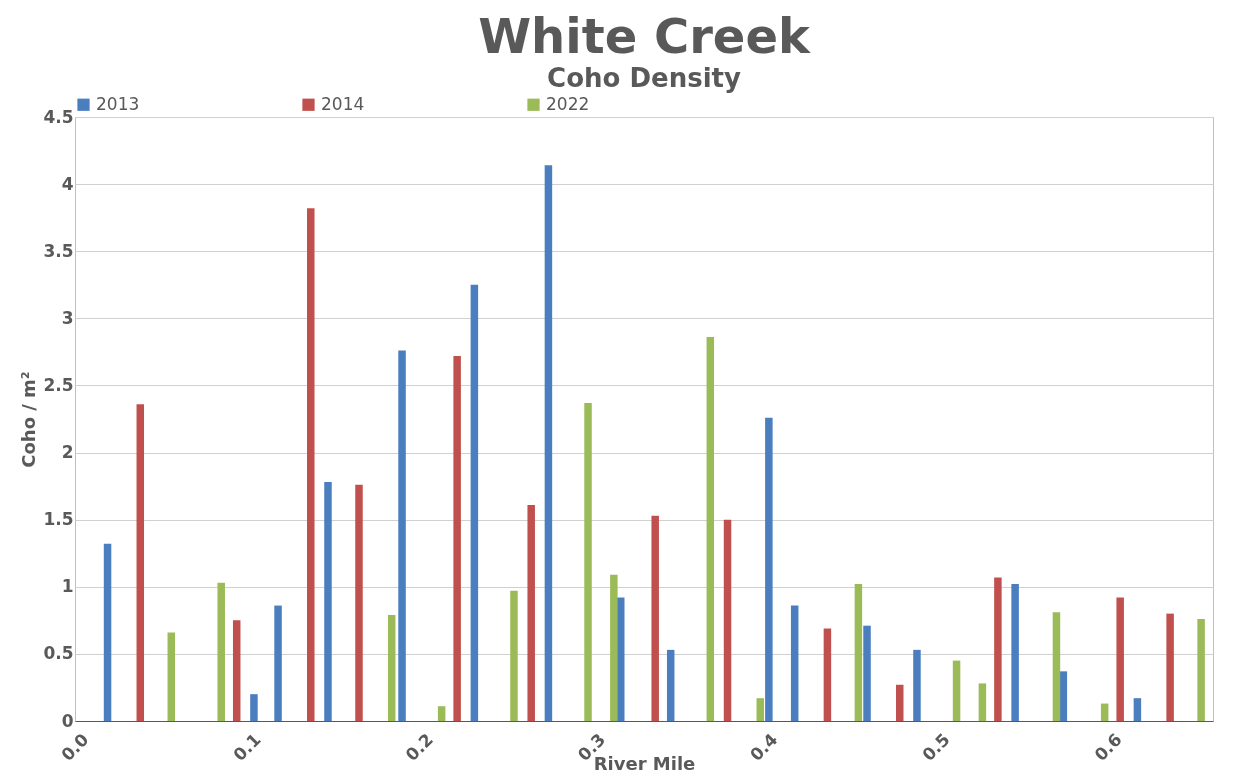  Describe the element at coordinates (67, 317) in the screenshot. I see `y-tick-label: 3` at that location.